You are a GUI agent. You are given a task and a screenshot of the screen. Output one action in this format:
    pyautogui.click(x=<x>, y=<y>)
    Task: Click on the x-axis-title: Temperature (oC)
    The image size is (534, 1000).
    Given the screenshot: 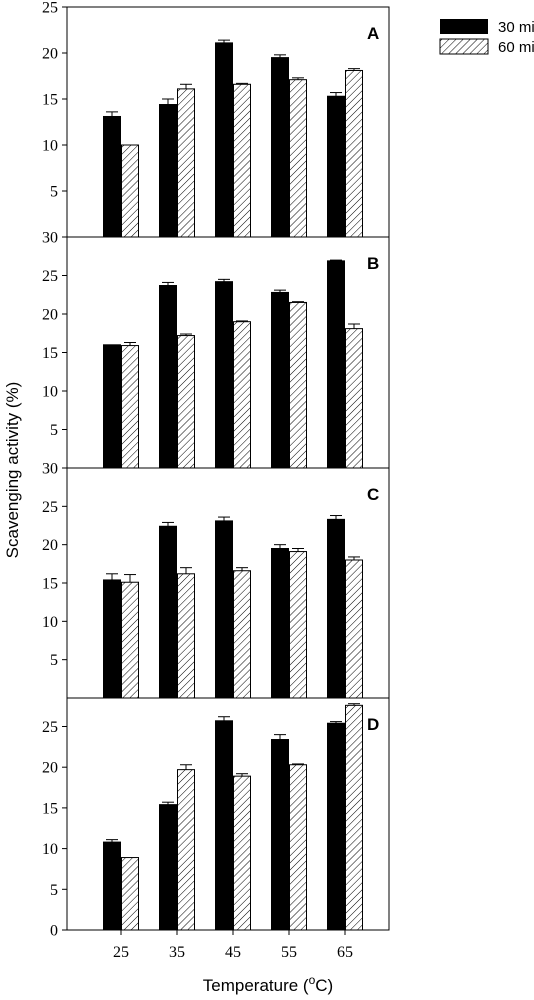 What is the action you would take?
    pyautogui.click(x=268, y=984)
    